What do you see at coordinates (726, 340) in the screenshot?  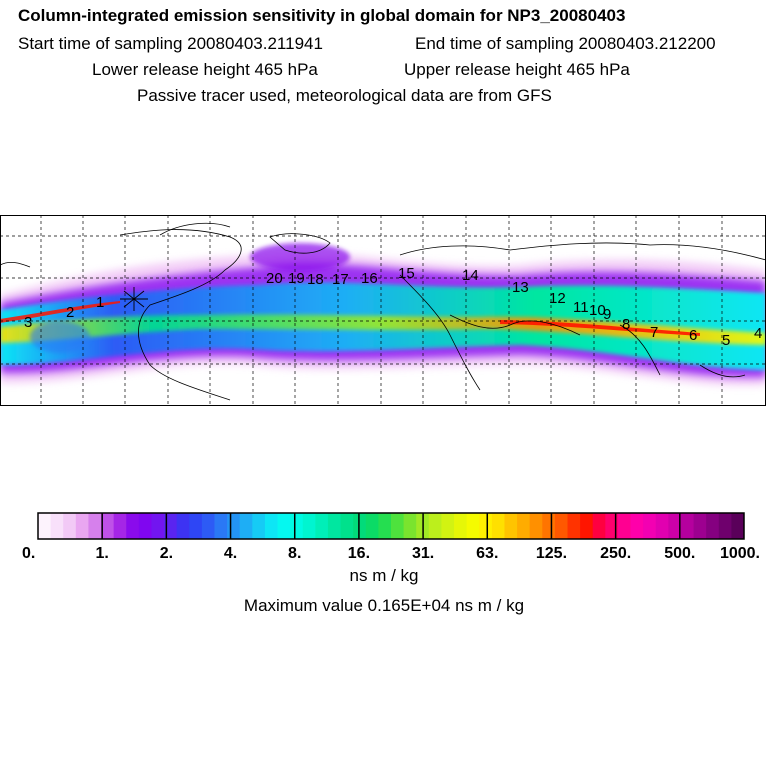 I see `trajectory-label-5: 5` at bounding box center [726, 340].